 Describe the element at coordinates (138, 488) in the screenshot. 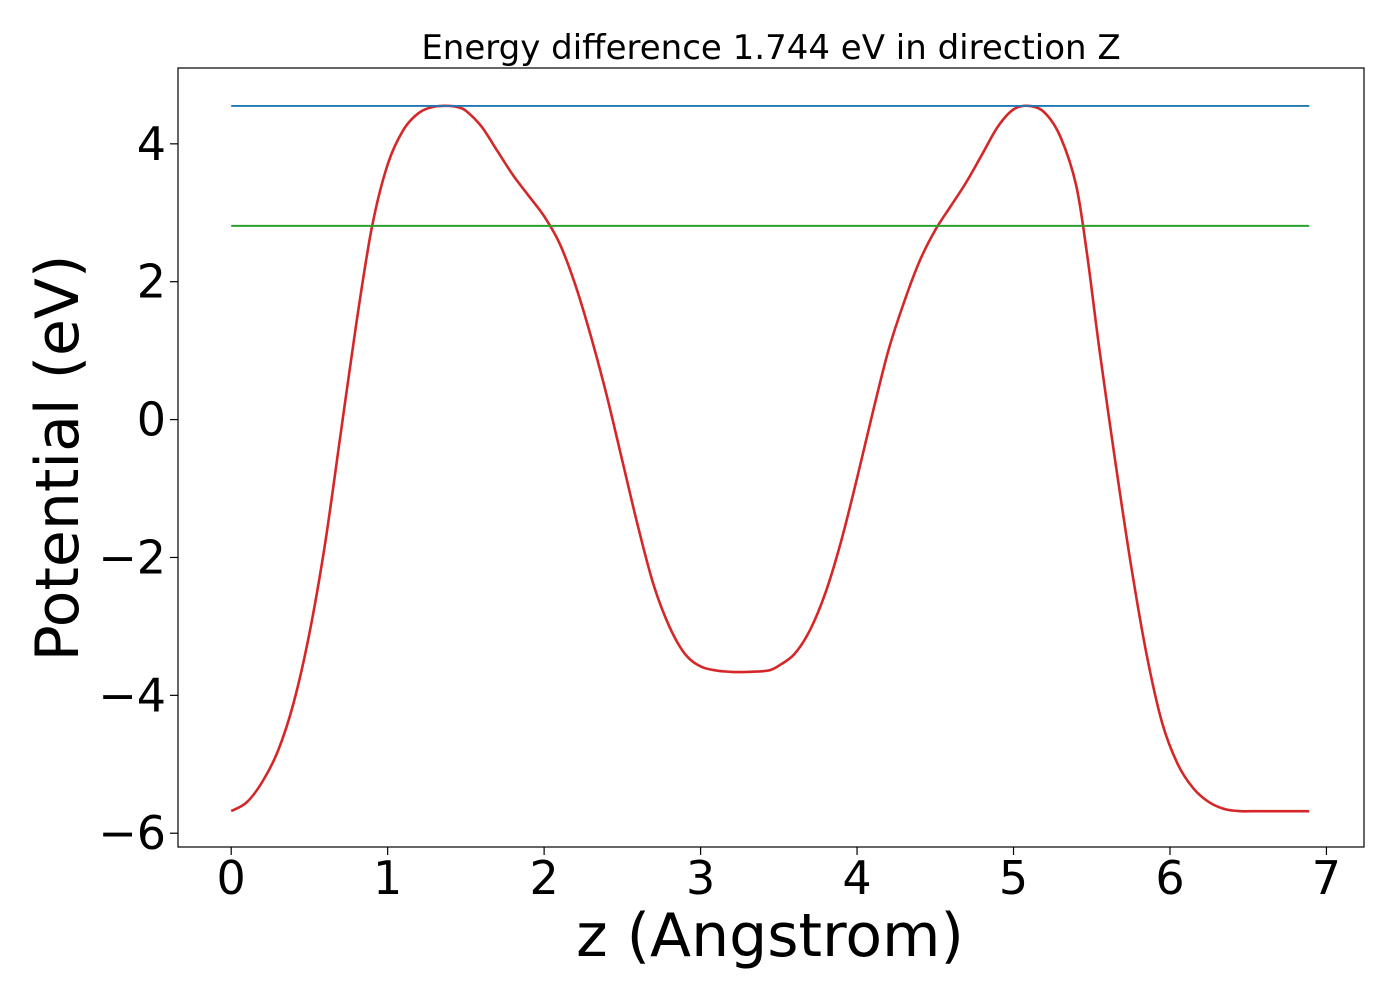

I see `y-axis: −6 −4 −2 0 2 4` at that location.